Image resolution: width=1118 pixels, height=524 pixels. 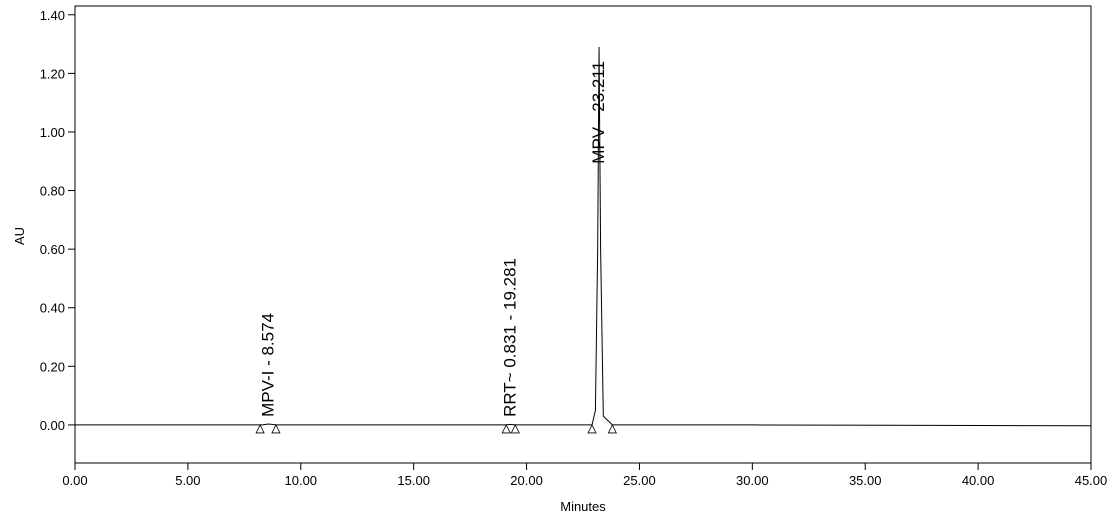 I want to click on y-axis-label: AU, so click(x=19, y=236).